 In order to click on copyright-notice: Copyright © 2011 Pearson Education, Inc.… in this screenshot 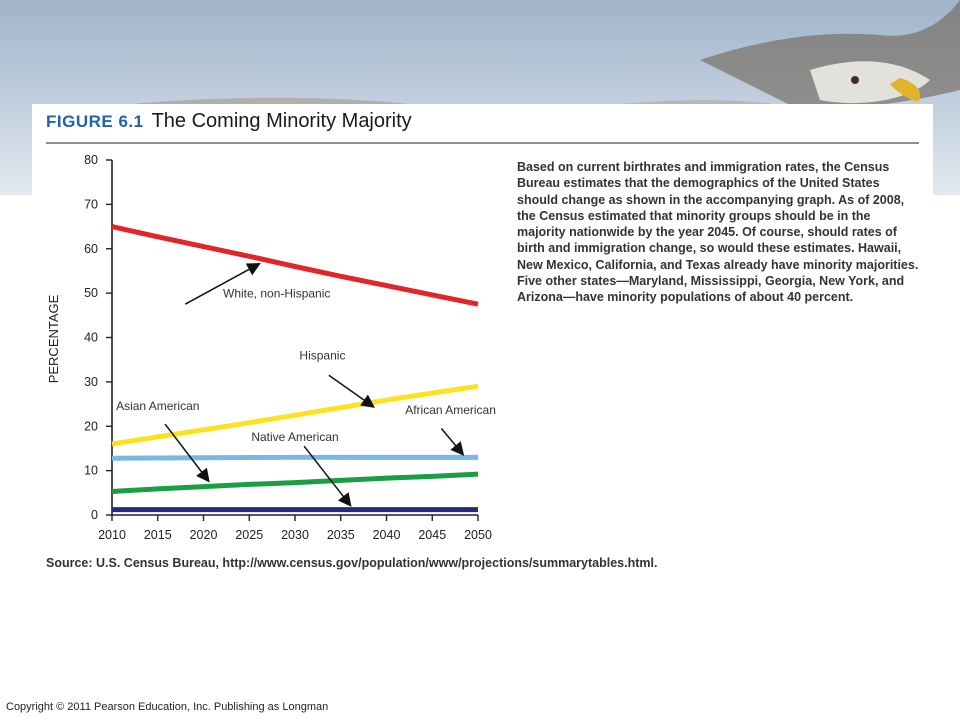, I will do `click(167, 707)`.